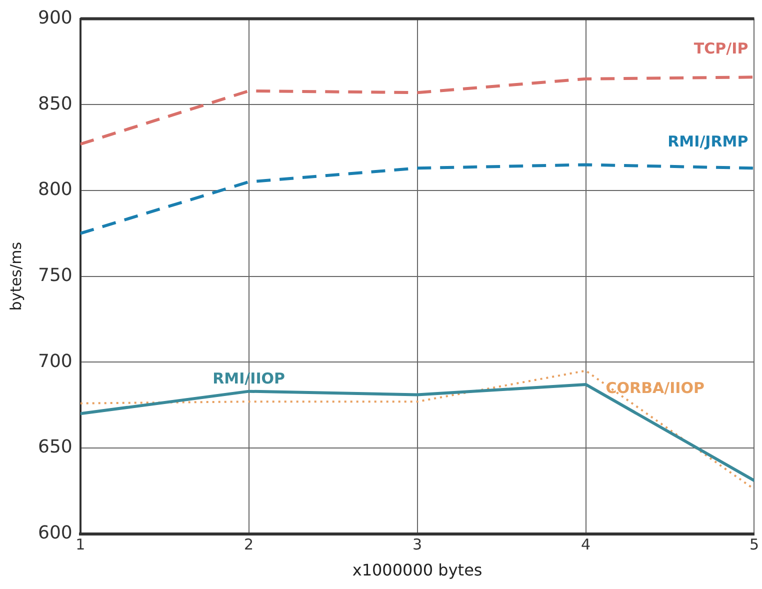 This screenshot has height=589, width=762. Describe the element at coordinates (721, 49) in the screenshot. I see `series-label: TCP/IP` at that location.